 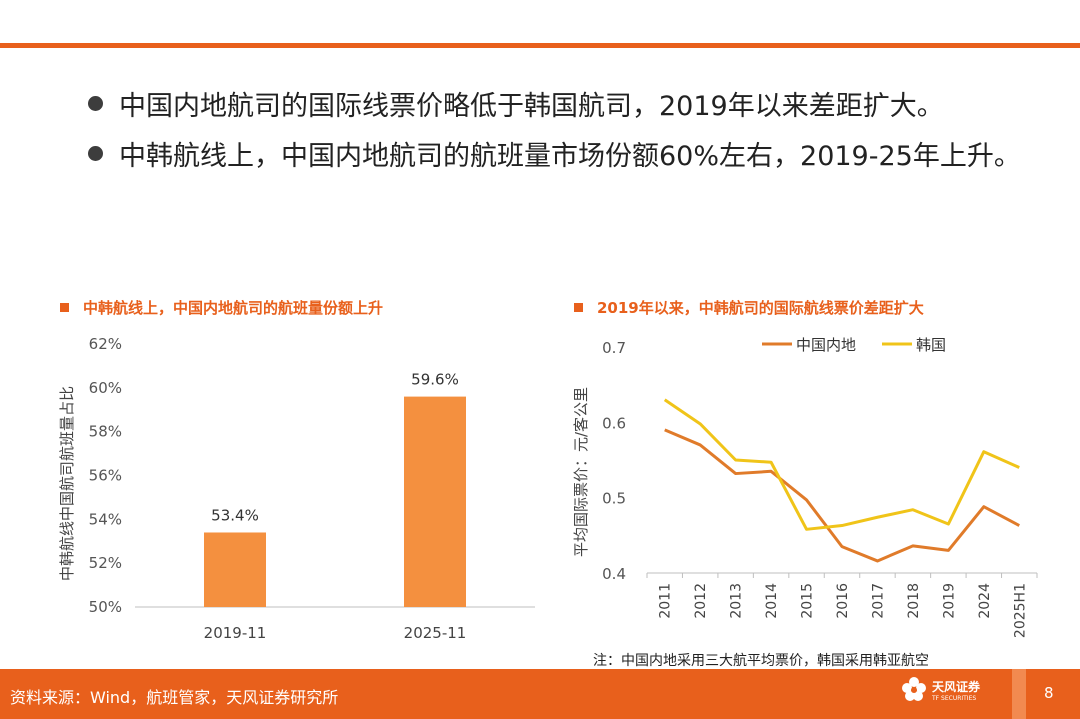 I want to click on x-tick-label: 2015, so click(x=808, y=601).